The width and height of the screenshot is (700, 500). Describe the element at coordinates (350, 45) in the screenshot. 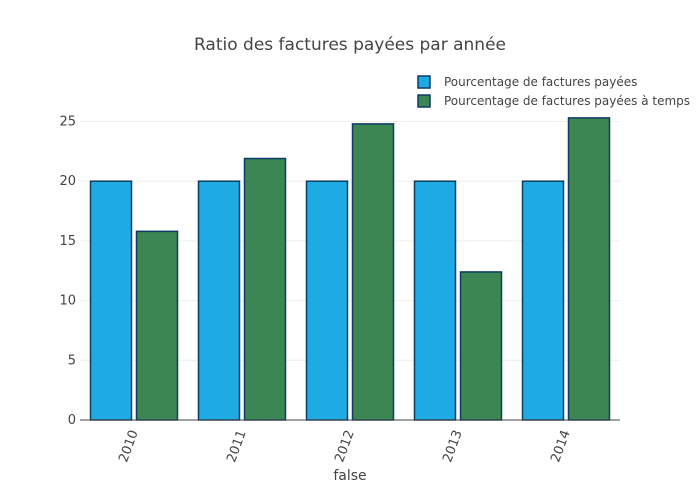

I see `chart-title: Ratio des factures payées par année` at that location.